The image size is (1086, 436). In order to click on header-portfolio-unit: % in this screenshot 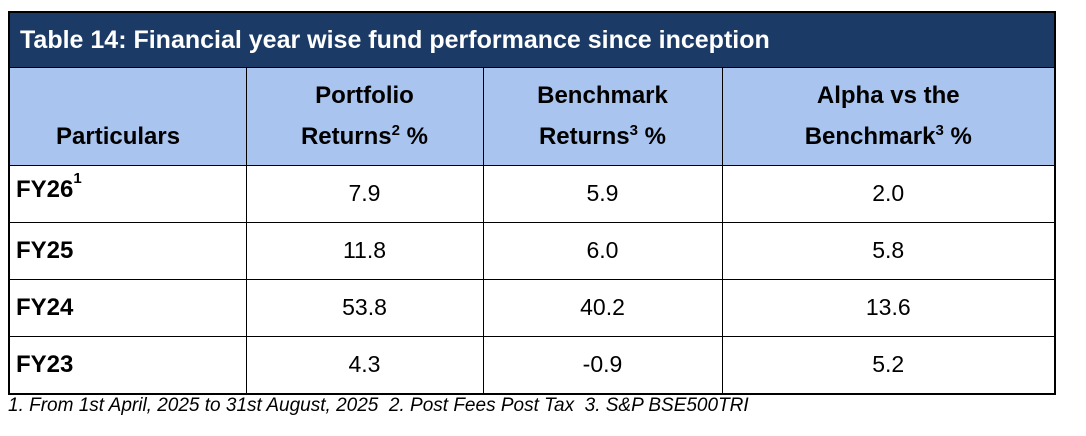, I will do `click(414, 137)`.